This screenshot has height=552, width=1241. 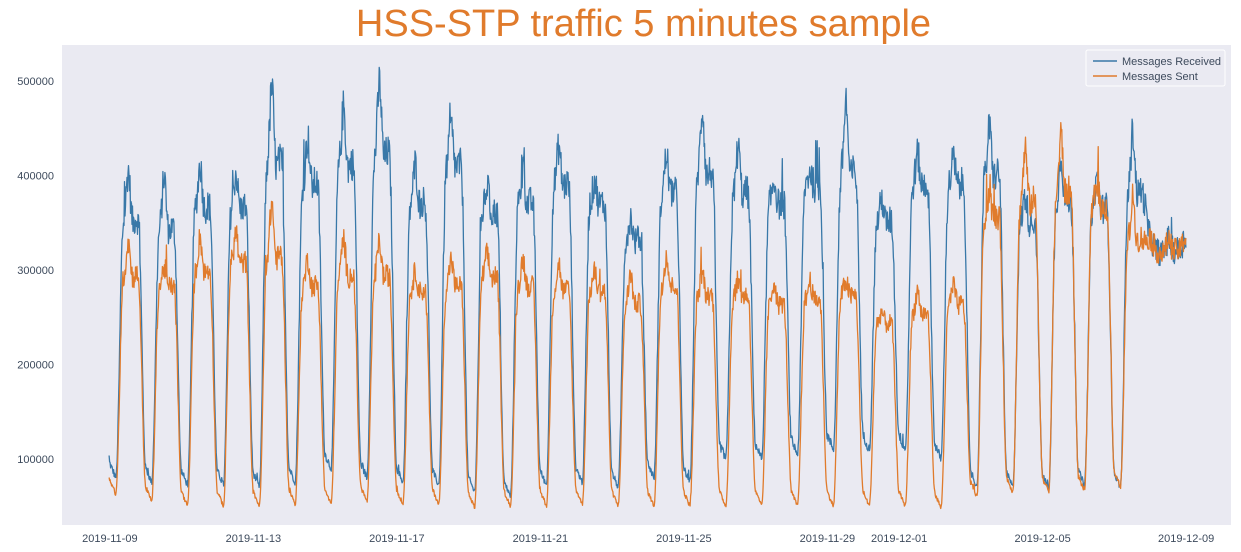 I want to click on x-tick-label: 2019-11-21, so click(x=540, y=539).